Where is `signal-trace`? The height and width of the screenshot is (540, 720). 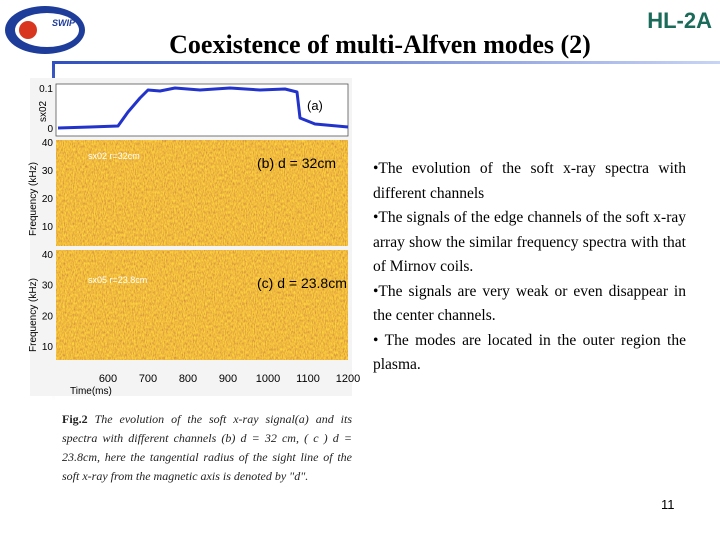
signal-trace is located at coordinates (203, 108).